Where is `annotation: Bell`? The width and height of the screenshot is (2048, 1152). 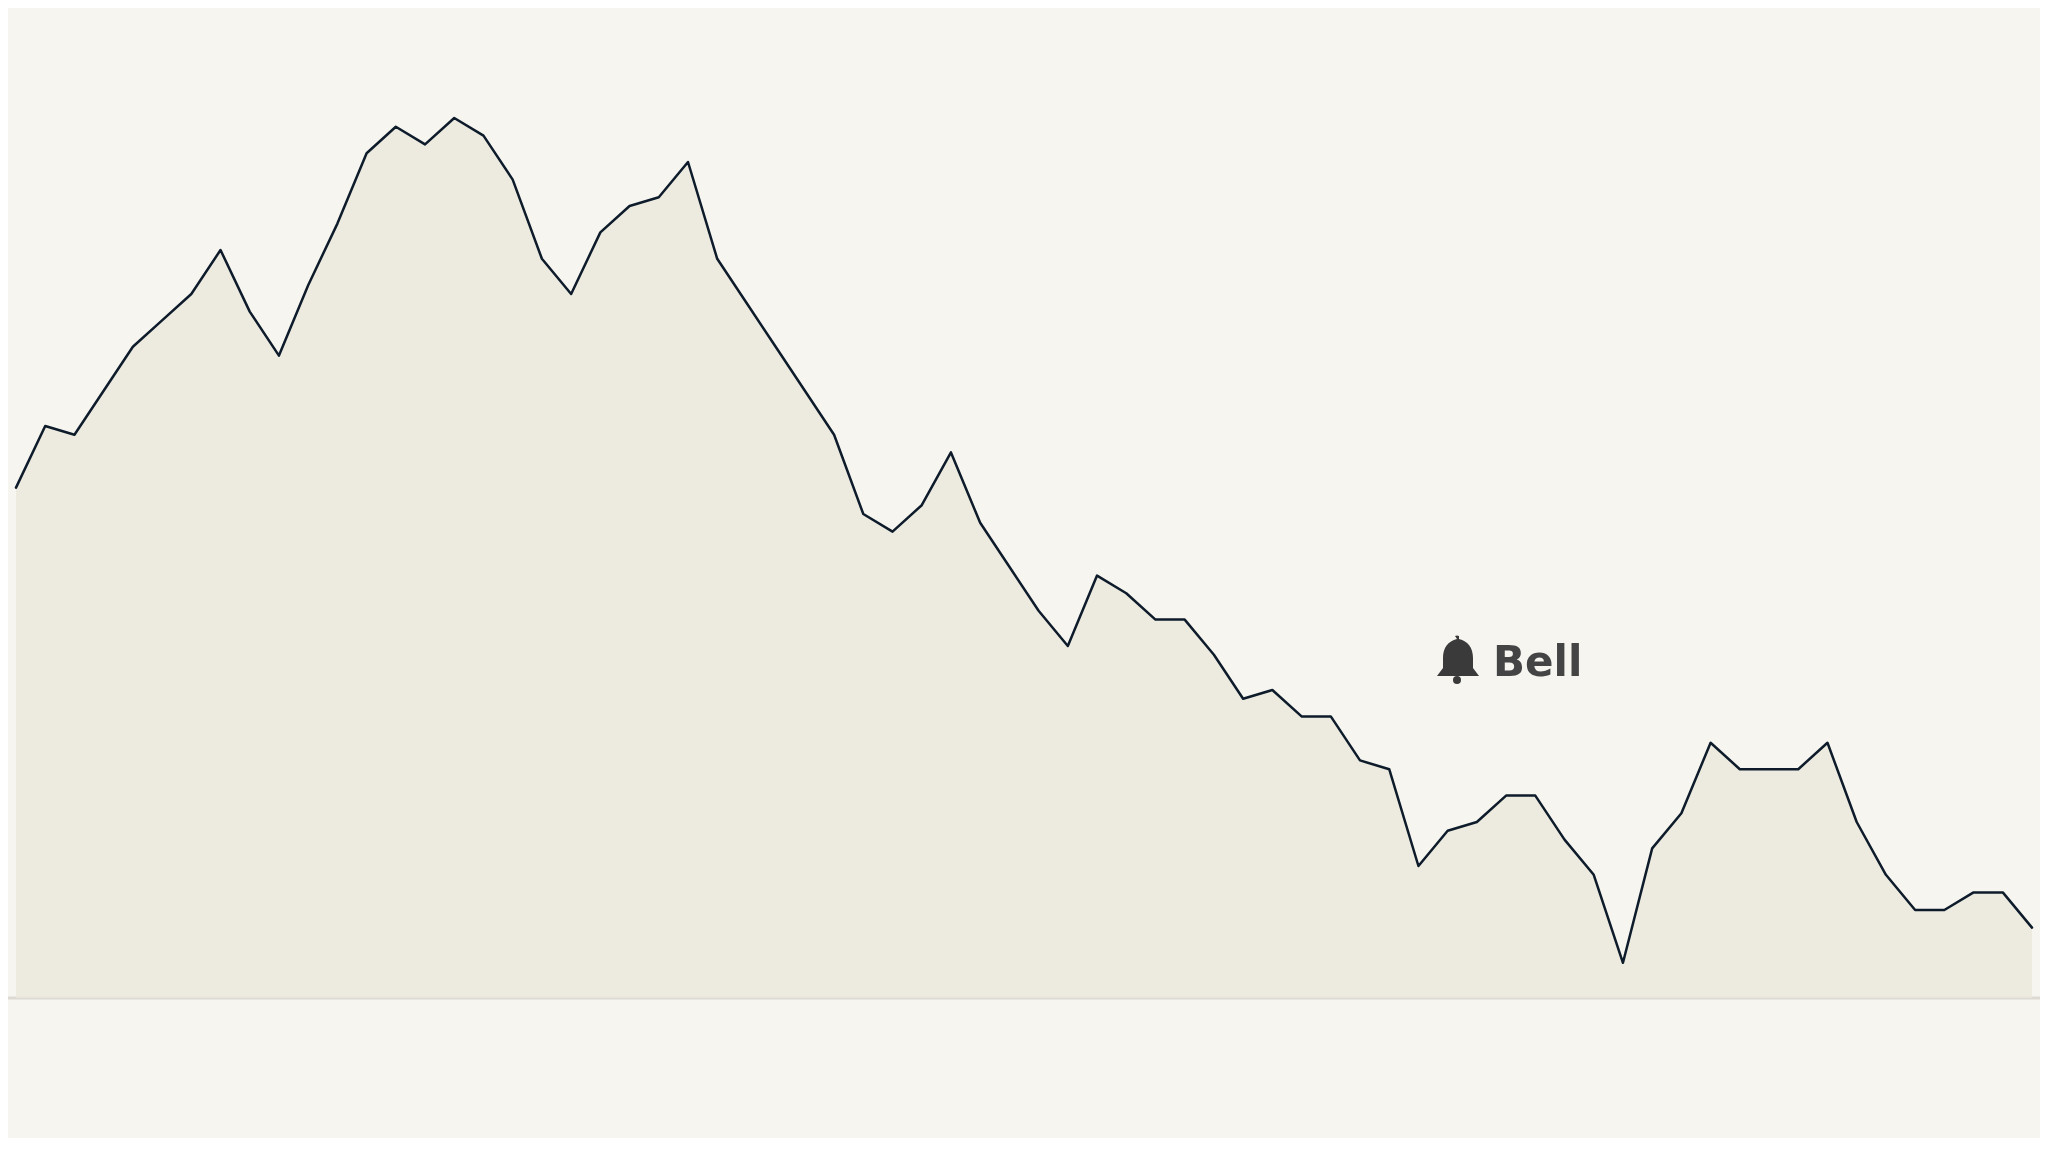
annotation: Bell is located at coordinates (1538, 661).